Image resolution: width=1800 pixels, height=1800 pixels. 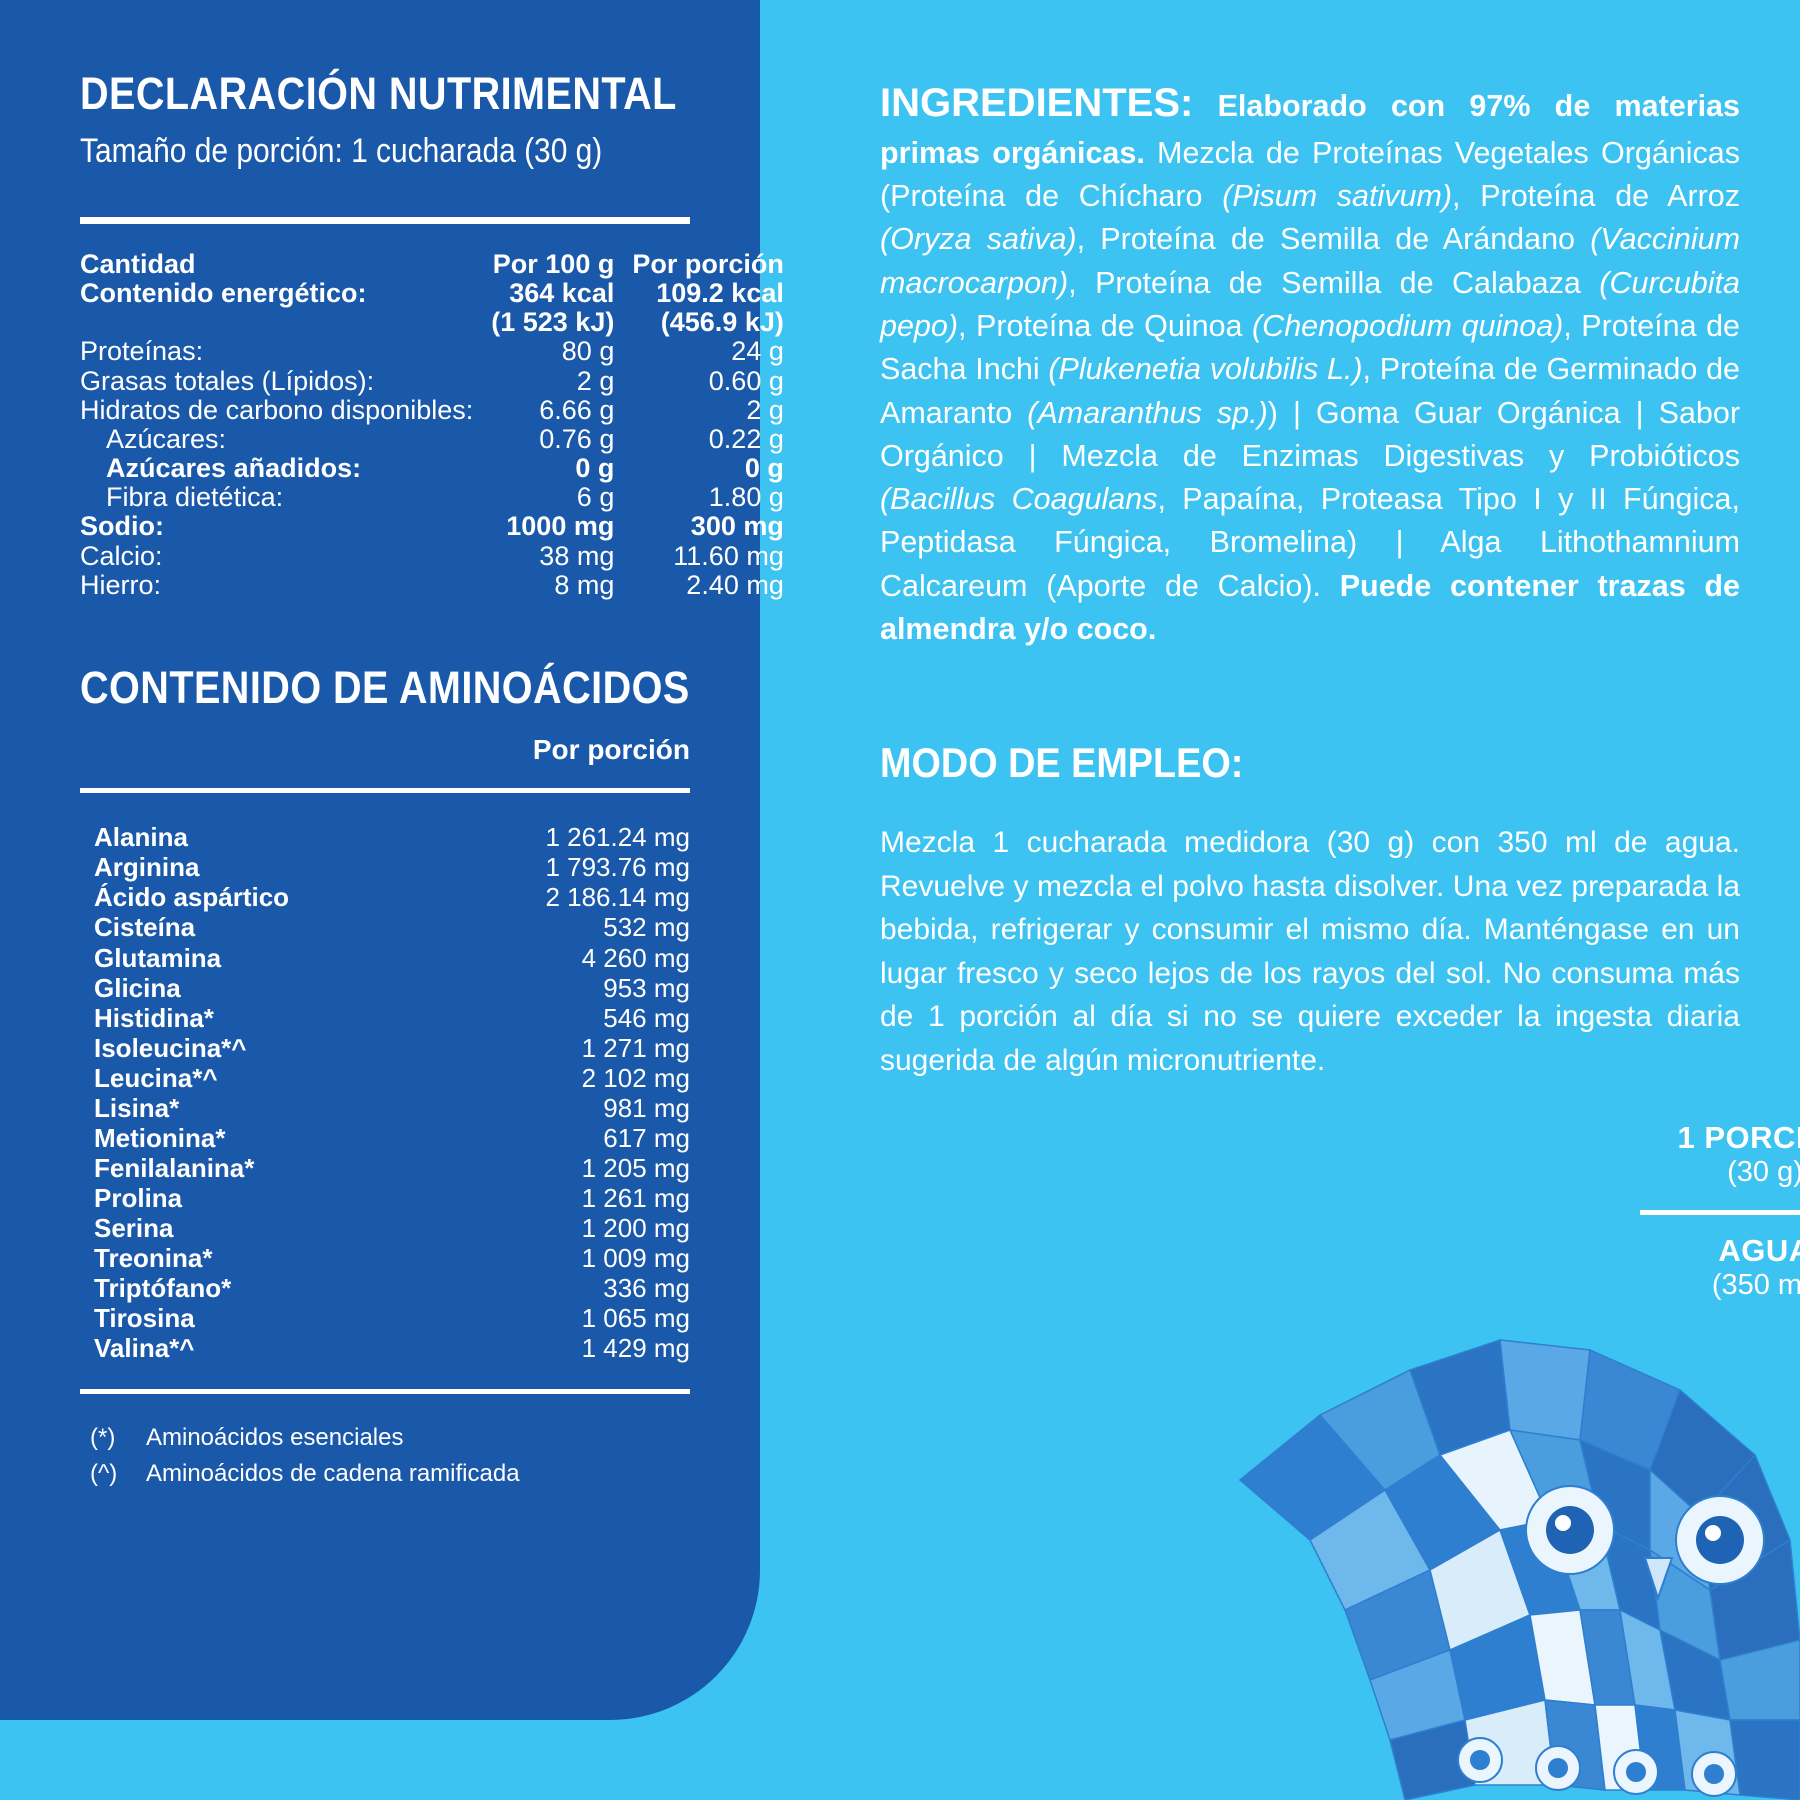 I want to click on row-label, so click(x=276, y=322).